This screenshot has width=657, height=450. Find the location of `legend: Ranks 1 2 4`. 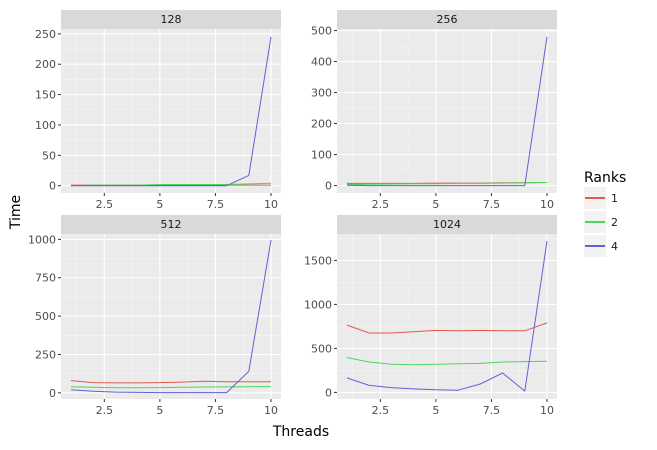

legend: Ranks 1 2 4 is located at coordinates (605, 213).